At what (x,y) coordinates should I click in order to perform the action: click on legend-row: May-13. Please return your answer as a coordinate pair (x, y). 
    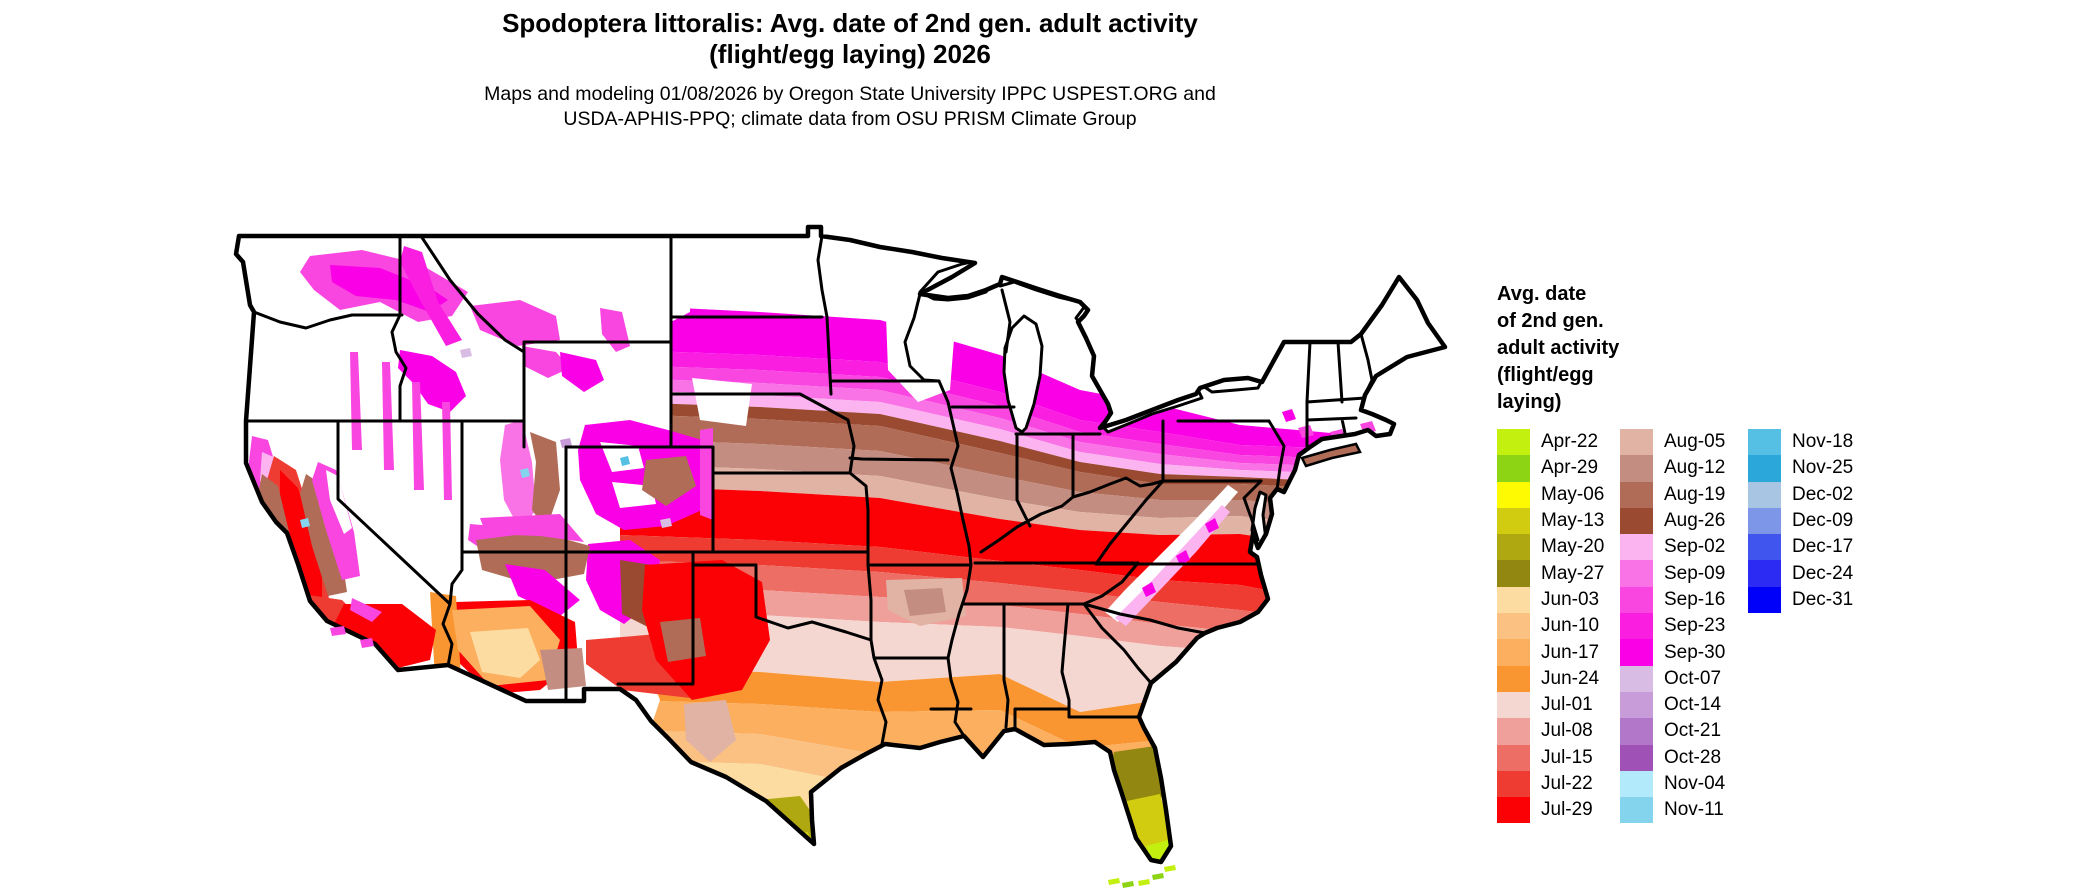
    Looking at the image, I should click on (1550, 521).